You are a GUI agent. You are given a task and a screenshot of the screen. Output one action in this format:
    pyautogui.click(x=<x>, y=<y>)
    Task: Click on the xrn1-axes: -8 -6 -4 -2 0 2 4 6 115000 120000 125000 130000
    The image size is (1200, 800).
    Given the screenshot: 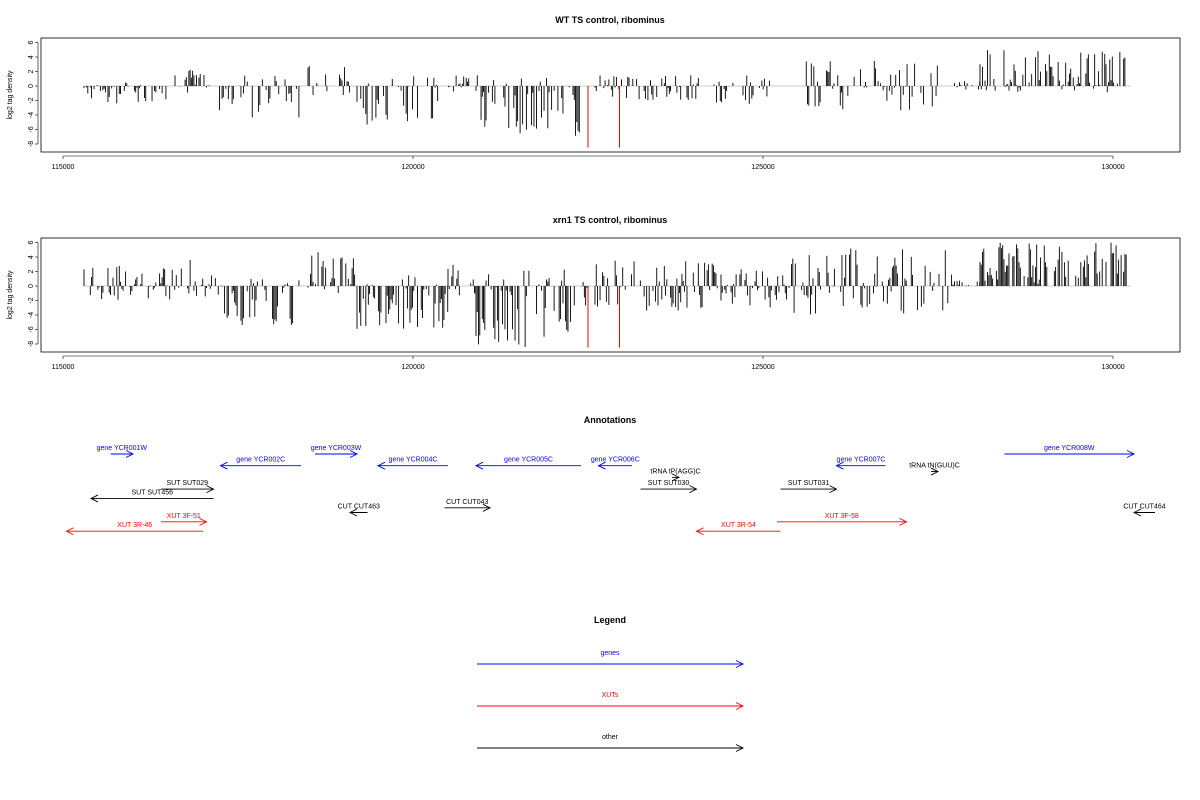 What is the action you would take?
    pyautogui.click(x=576, y=305)
    